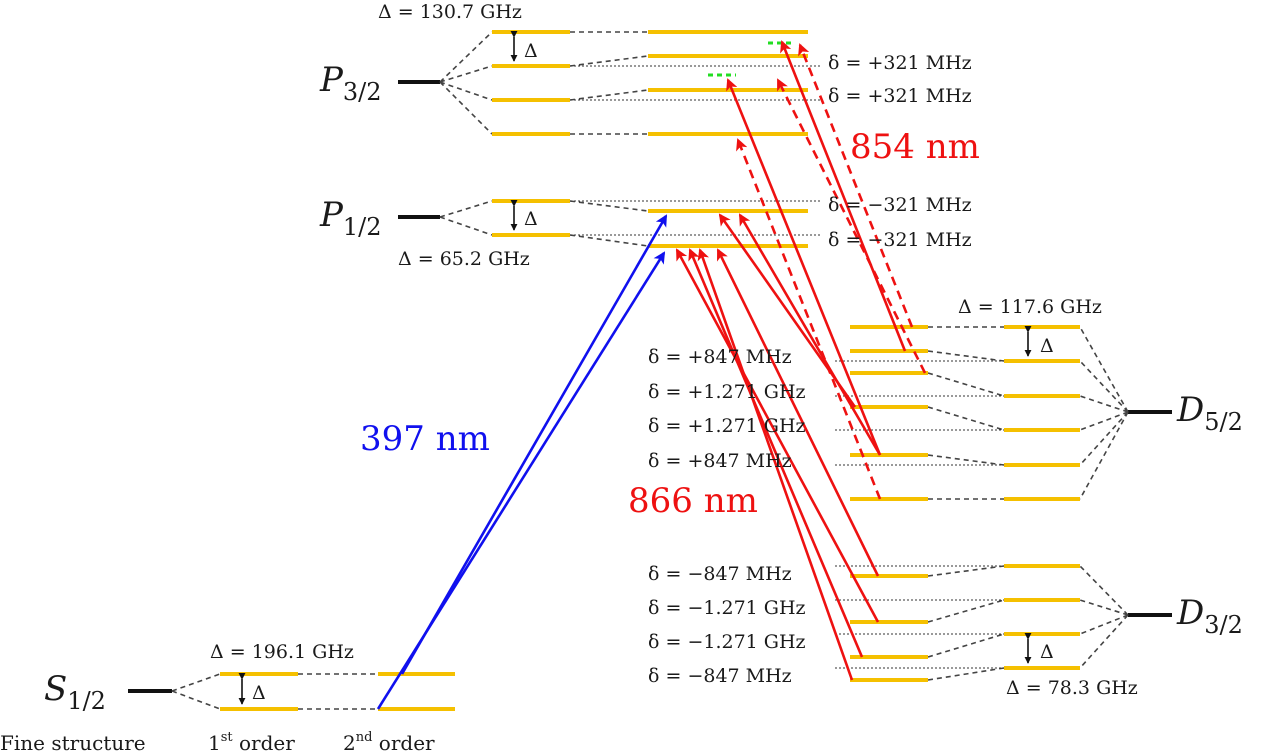 This screenshot has width=1265, height=754. I want to click on p12-delta-symbol: Δ, so click(531, 219).